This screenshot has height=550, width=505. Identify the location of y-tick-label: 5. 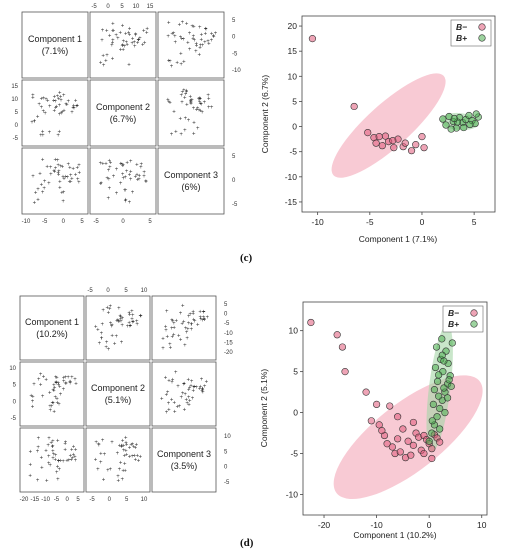
(294, 101).